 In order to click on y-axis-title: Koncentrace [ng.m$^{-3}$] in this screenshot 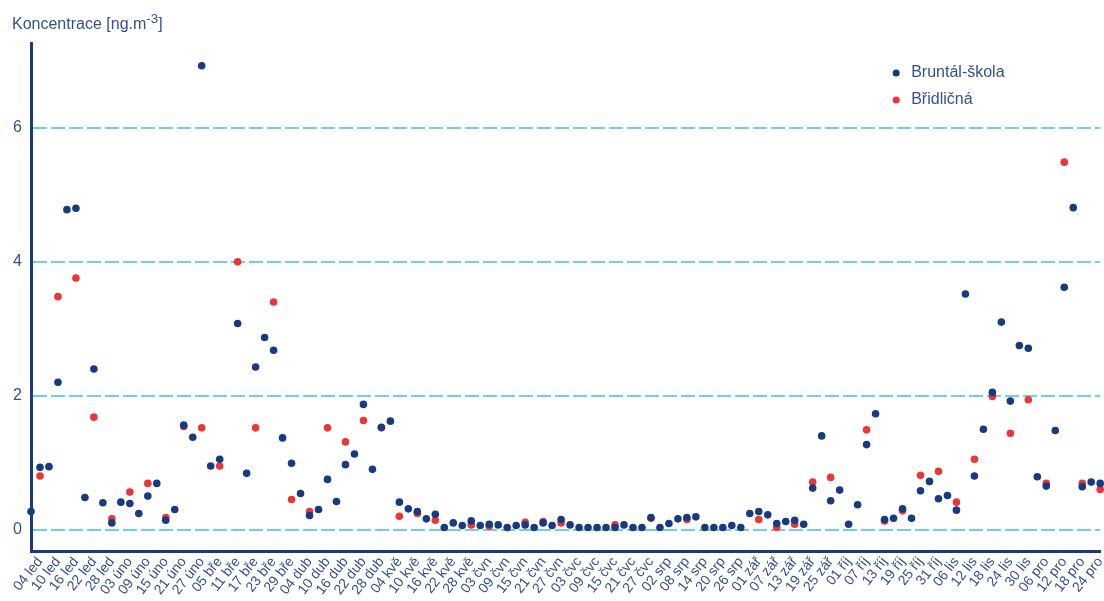, I will do `click(87, 22)`.